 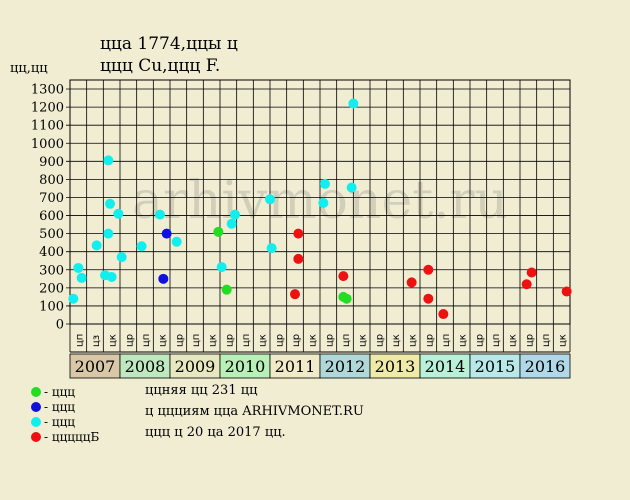 What do you see at coordinates (51, 162) in the screenshot?
I see `y-tick-label: 900` at bounding box center [51, 162].